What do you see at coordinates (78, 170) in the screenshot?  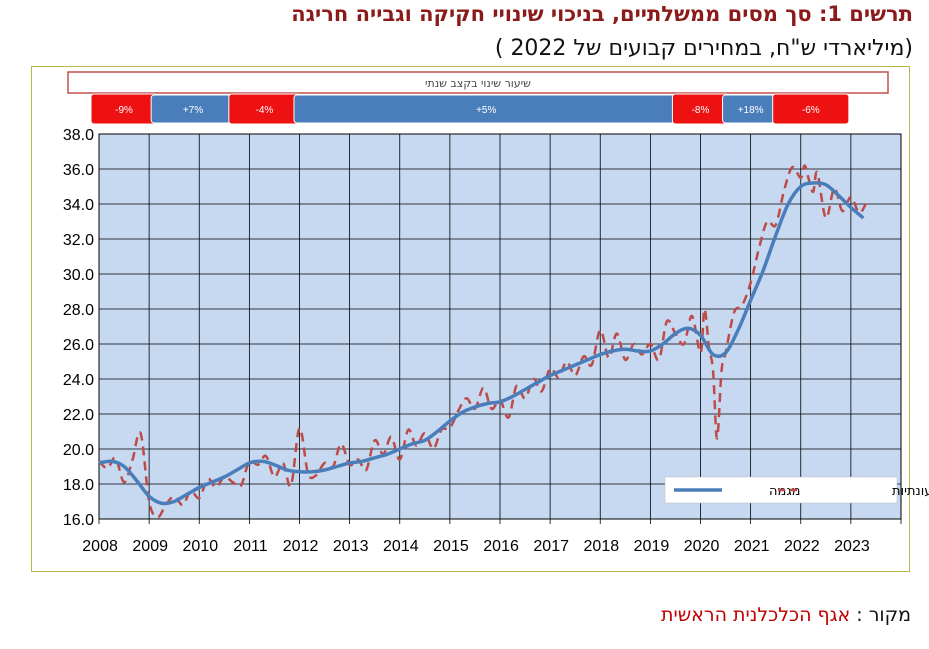 I see `y-tick-label: 36.0` at bounding box center [78, 170].